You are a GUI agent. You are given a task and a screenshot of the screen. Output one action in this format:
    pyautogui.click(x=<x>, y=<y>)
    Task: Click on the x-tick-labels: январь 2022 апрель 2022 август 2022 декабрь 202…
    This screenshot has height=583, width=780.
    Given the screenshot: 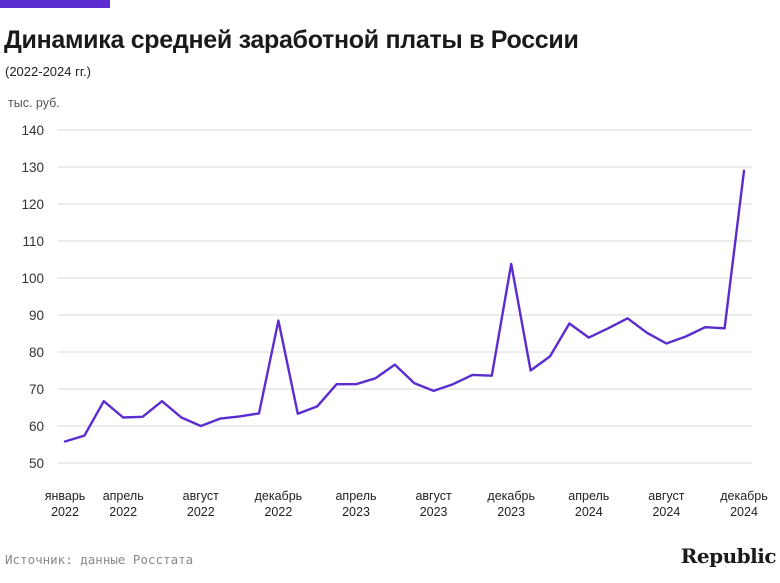 What is the action you would take?
    pyautogui.click(x=406, y=504)
    